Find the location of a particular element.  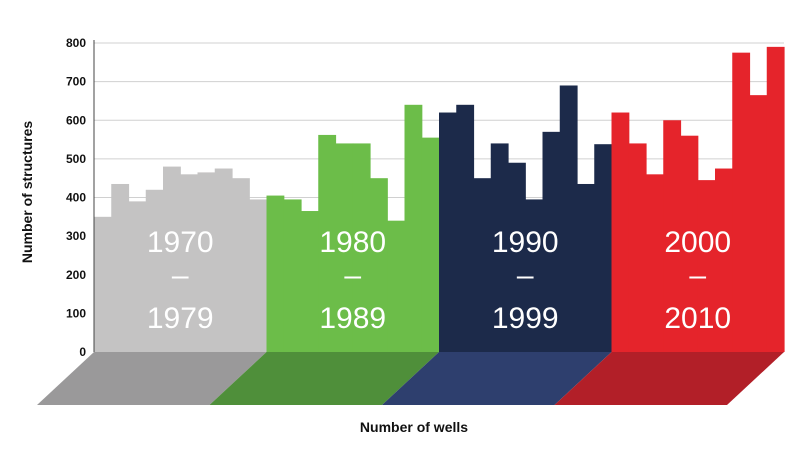

floor-base is located at coordinates (410, 378).